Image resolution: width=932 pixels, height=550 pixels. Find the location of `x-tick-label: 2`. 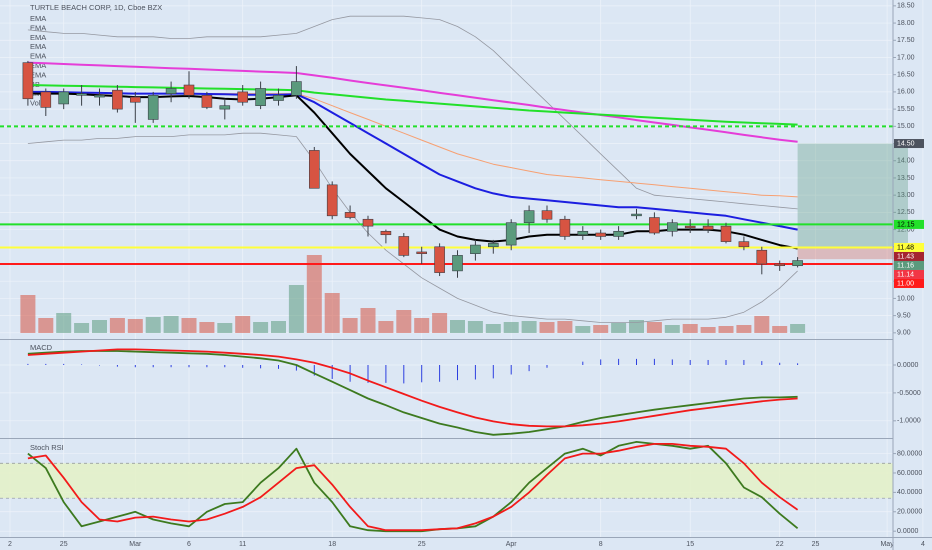

x-tick-label: 2 is located at coordinates (10, 544).